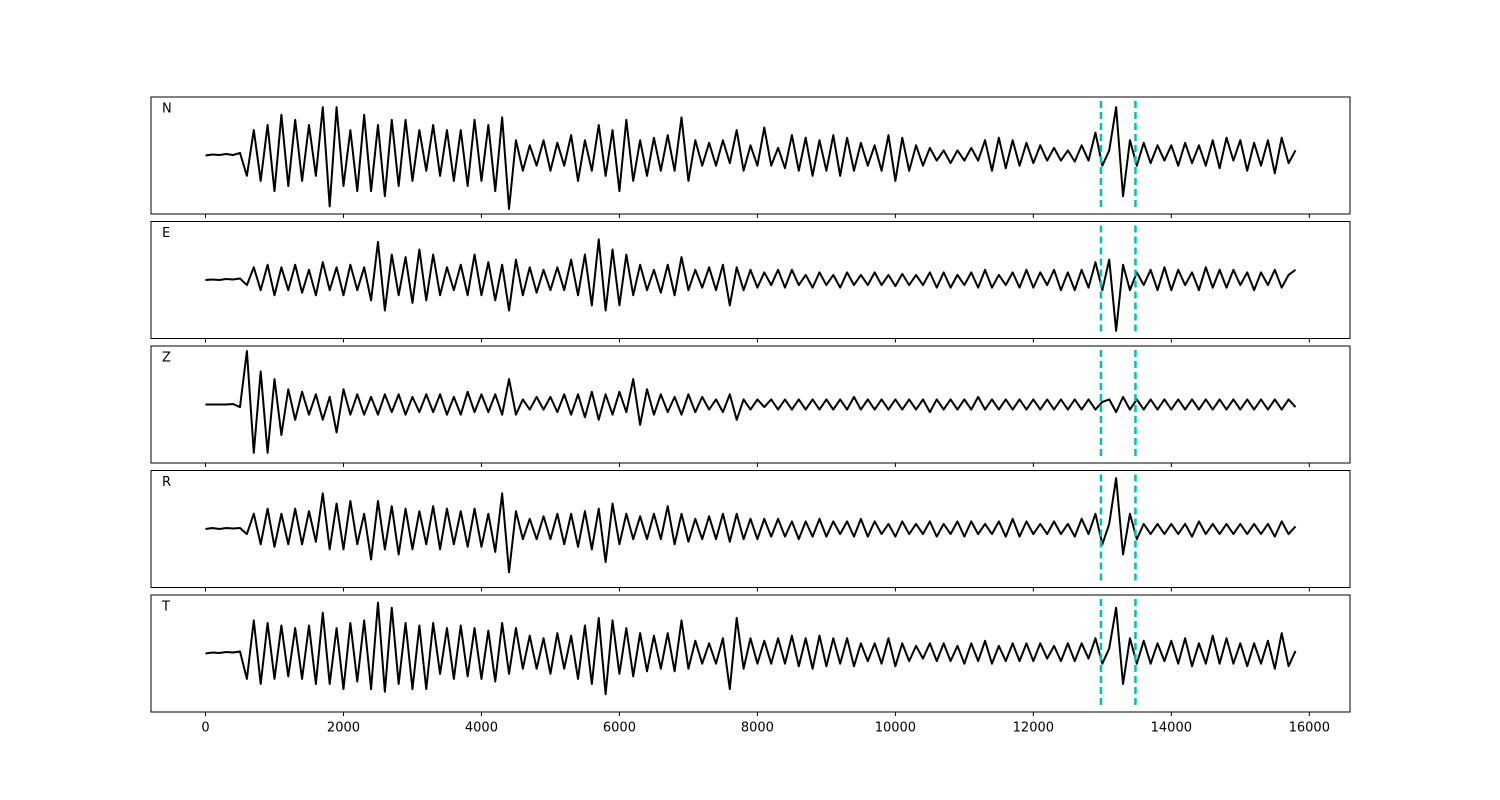 The width and height of the screenshot is (1500, 800). What do you see at coordinates (895, 728) in the screenshot?
I see `x-tick-label: 10000` at bounding box center [895, 728].